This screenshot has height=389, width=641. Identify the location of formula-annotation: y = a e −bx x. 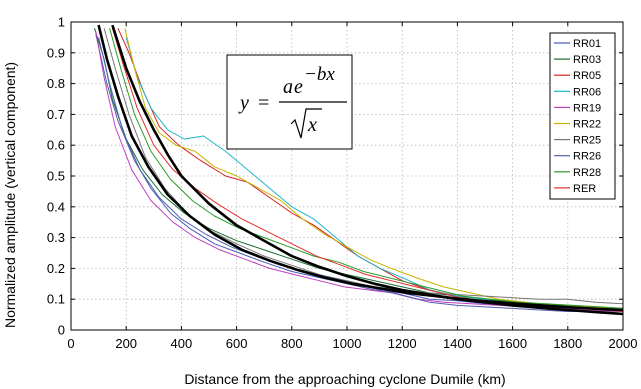
(289, 102).